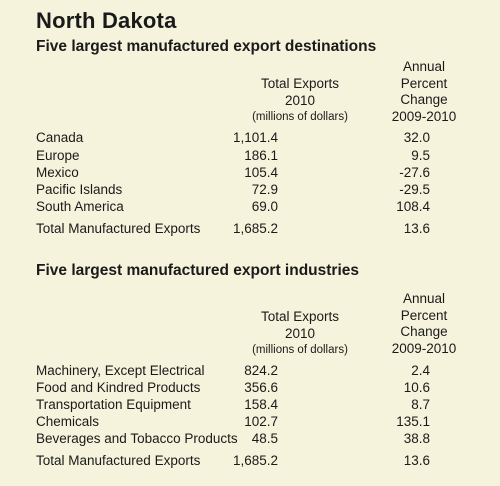 Image resolution: width=500 pixels, height=486 pixels. Describe the element at coordinates (137, 438) in the screenshot. I see `row-name: Beverages and Tobacco Products` at that location.